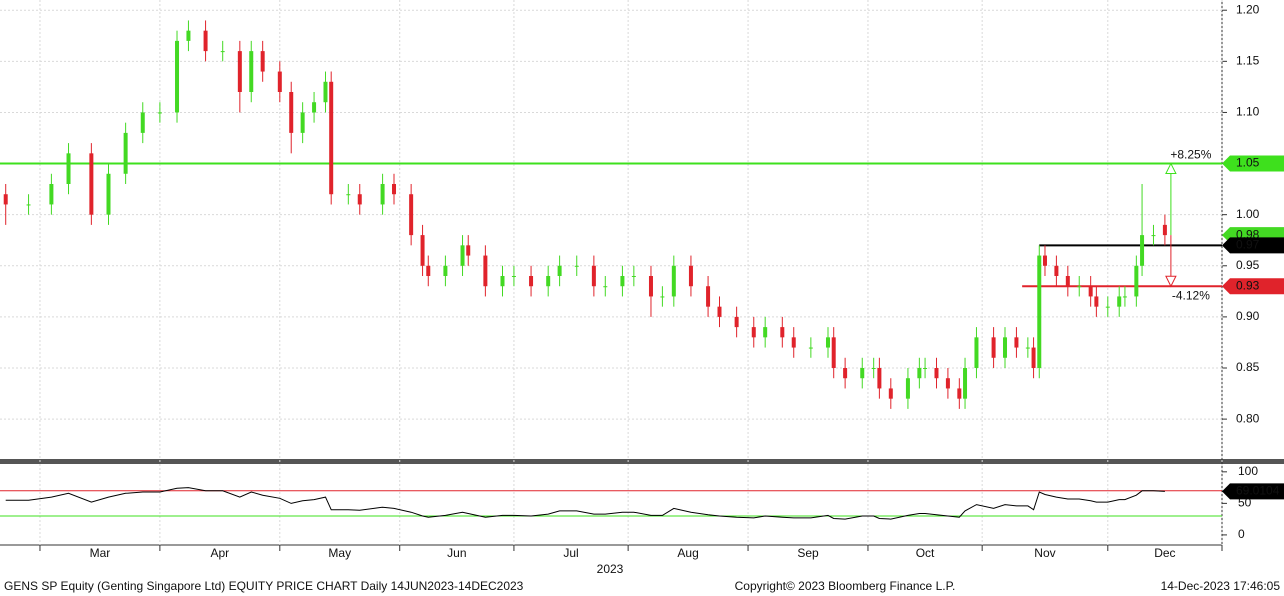  I want to click on panel-divider, so click(642, 461).